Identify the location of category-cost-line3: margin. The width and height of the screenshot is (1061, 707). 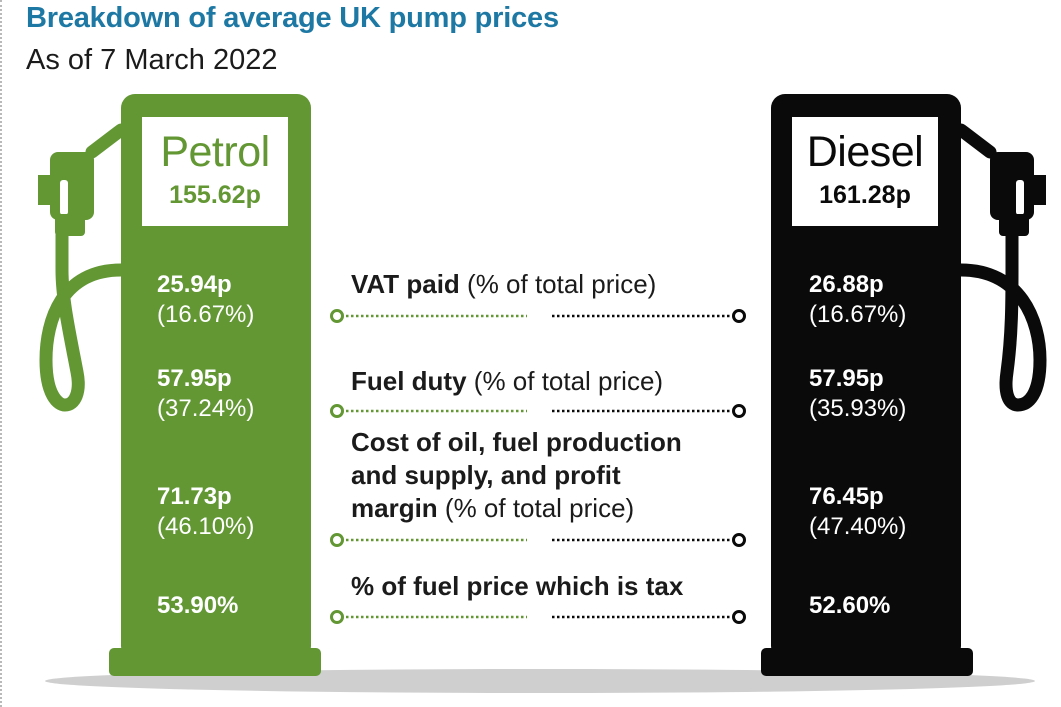
(394, 508).